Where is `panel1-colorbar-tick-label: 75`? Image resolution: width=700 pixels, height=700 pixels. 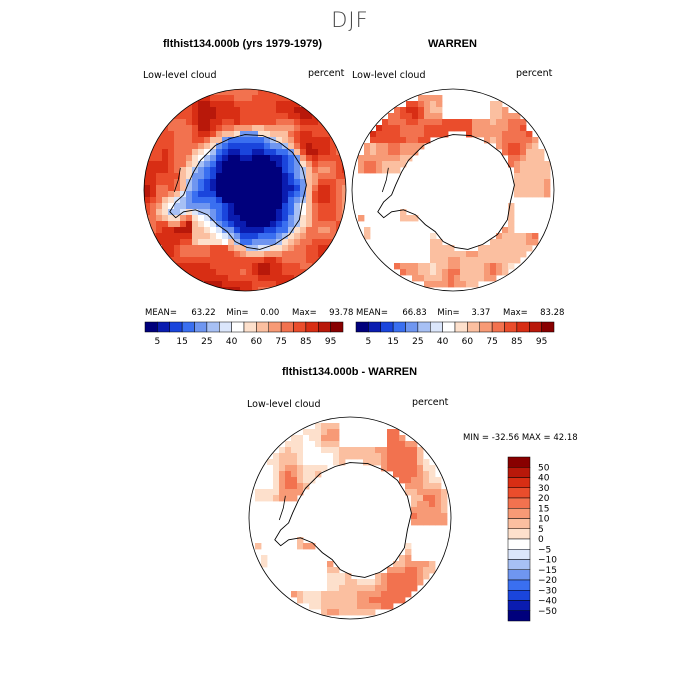 panel1-colorbar-tick-label: 75 is located at coordinates (280, 342).